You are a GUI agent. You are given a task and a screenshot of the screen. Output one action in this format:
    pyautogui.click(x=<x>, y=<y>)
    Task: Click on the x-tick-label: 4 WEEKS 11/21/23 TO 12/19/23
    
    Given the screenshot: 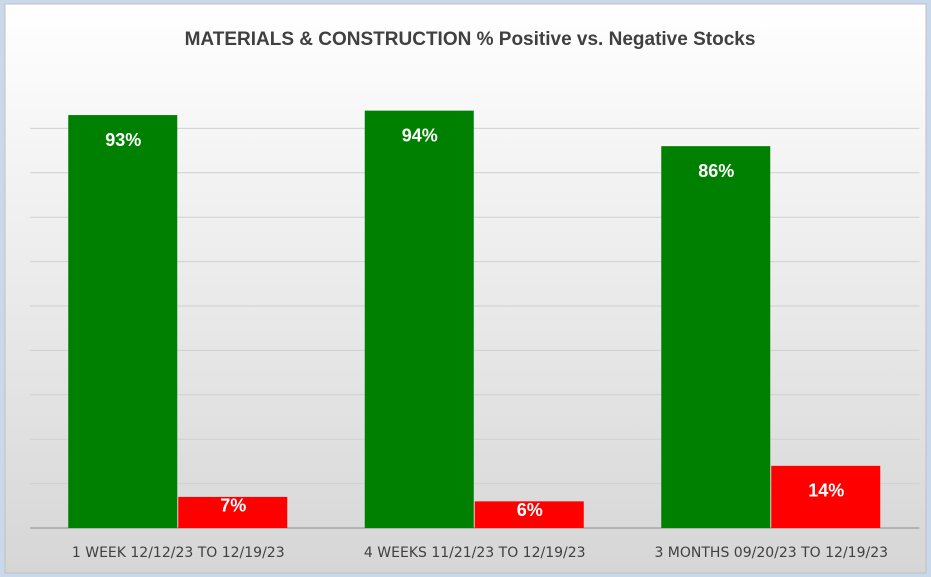 What is the action you would take?
    pyautogui.click(x=475, y=553)
    